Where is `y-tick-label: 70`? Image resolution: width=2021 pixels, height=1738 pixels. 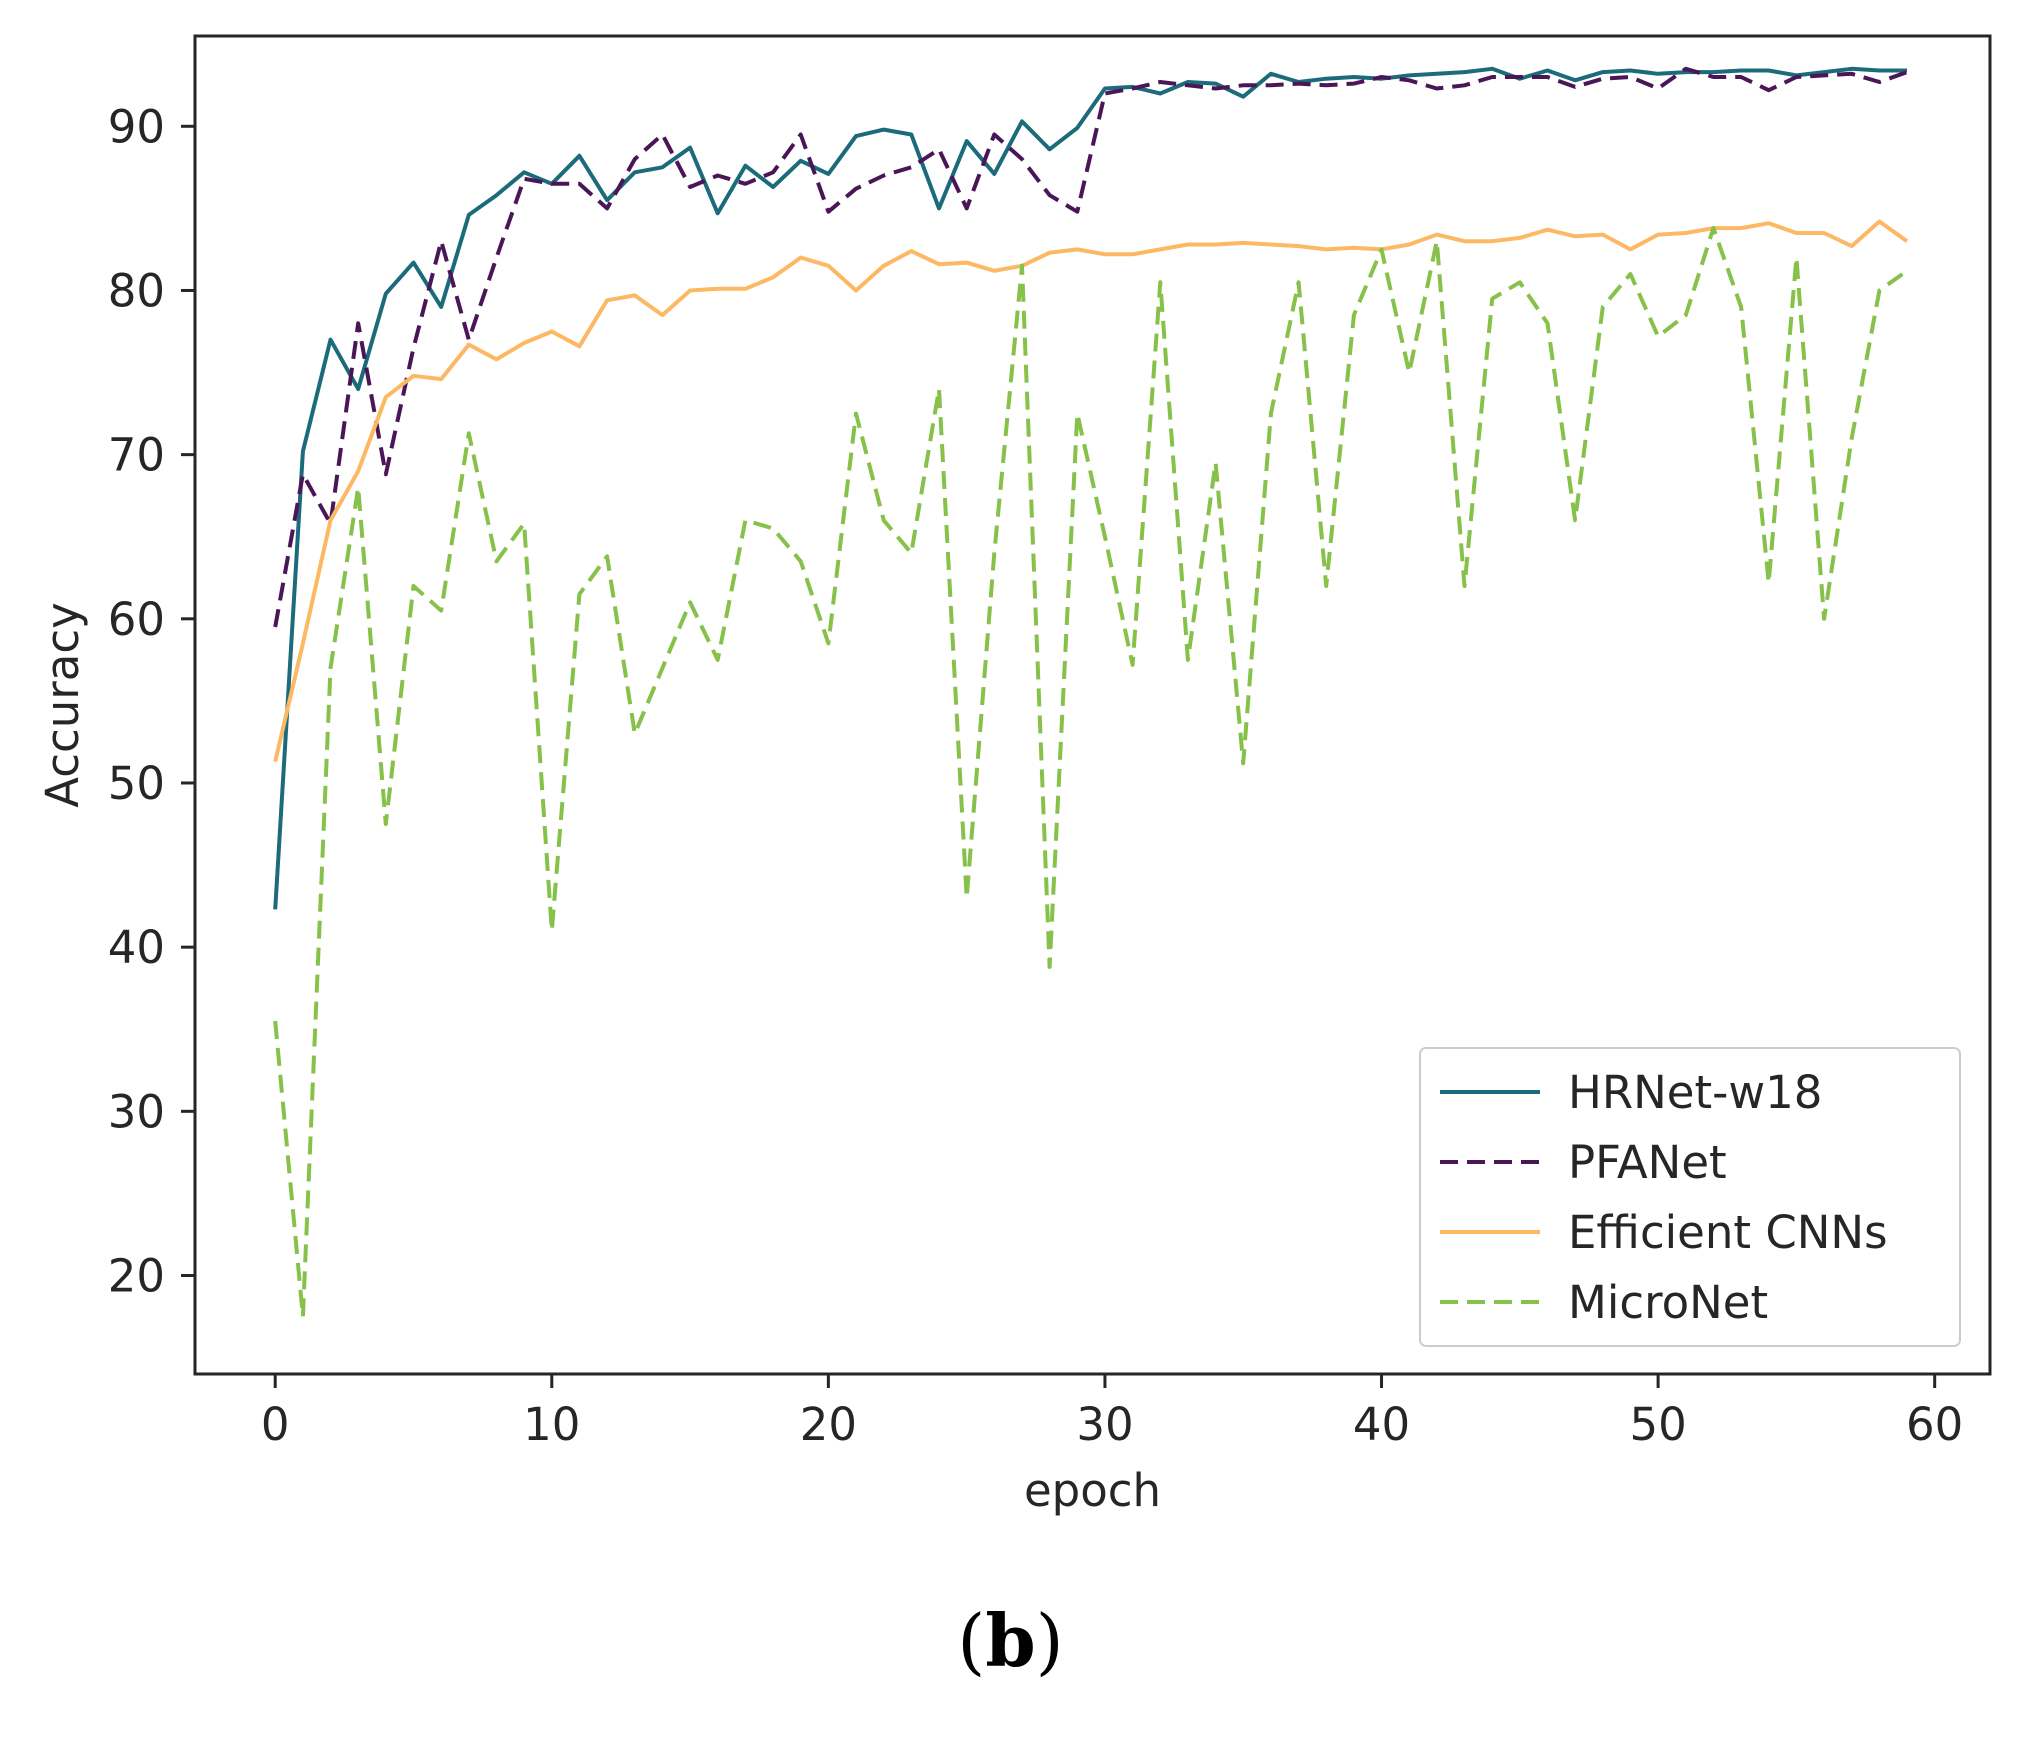 y-tick-label: 70 is located at coordinates (136, 455).